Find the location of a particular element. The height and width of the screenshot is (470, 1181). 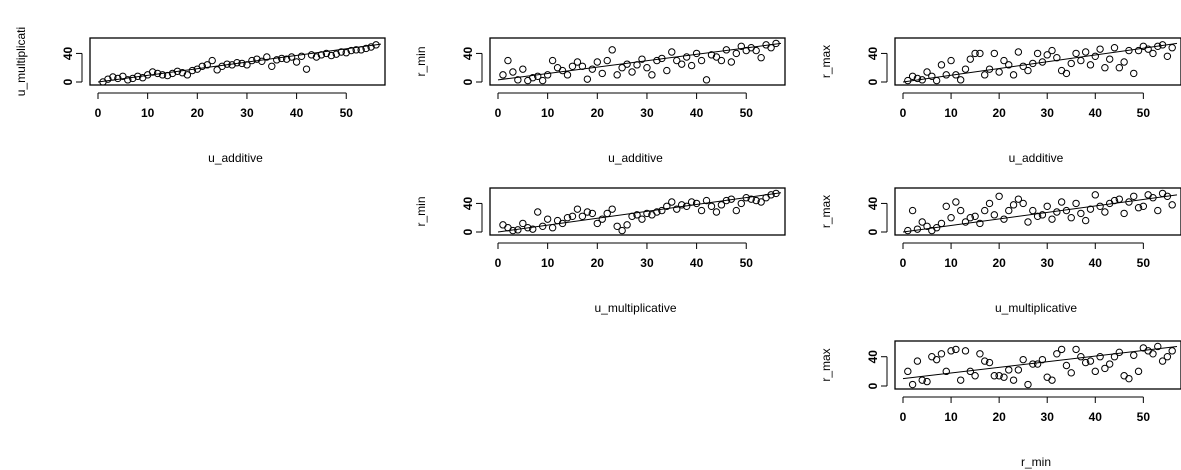

plot-frame is located at coordinates (1037, 365).